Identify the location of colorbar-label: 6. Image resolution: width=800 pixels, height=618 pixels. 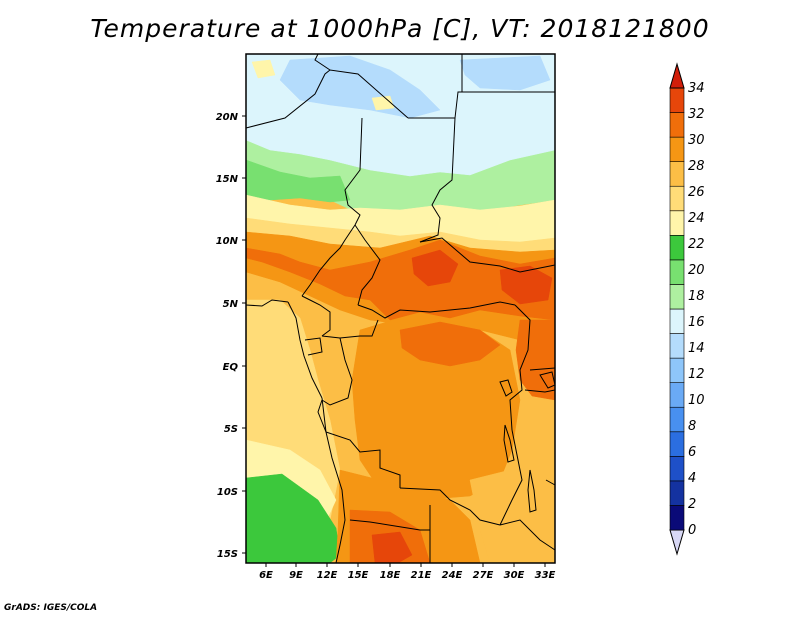
(692, 452).